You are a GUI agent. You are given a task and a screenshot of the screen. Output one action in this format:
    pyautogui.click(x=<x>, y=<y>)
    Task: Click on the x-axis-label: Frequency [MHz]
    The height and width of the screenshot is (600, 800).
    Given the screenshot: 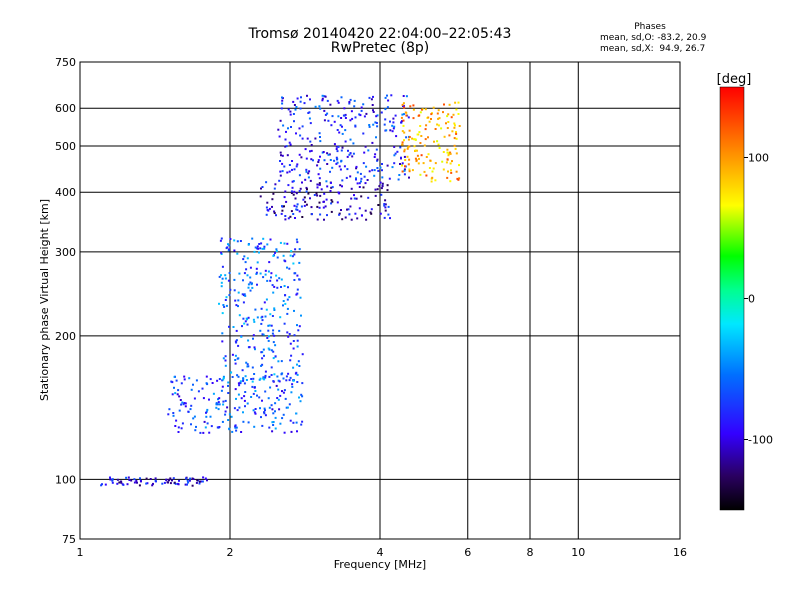 What is the action you would take?
    pyautogui.click(x=380, y=564)
    